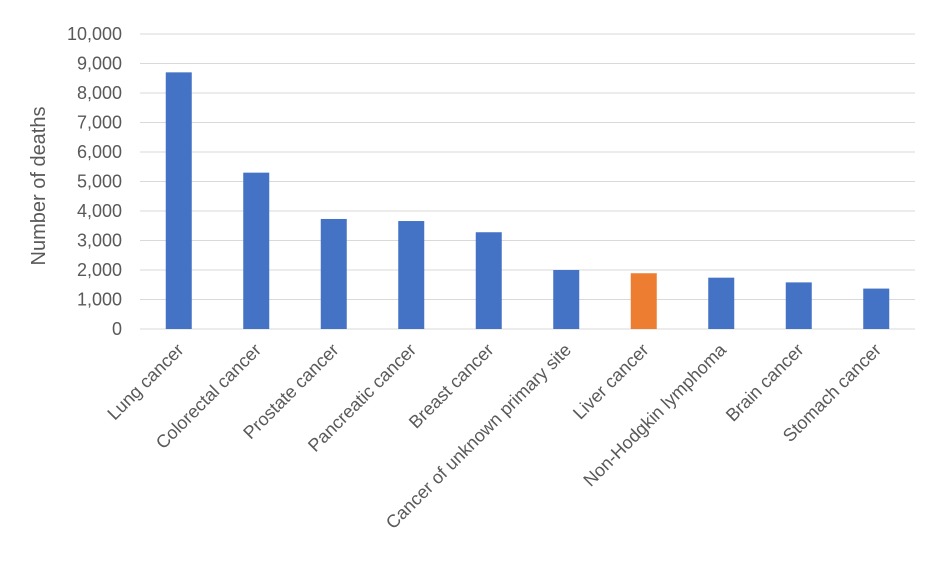 Image resolution: width=944 pixels, height=587 pixels. What do you see at coordinates (643, 301) in the screenshot?
I see `bar-liver-cancer` at bounding box center [643, 301].